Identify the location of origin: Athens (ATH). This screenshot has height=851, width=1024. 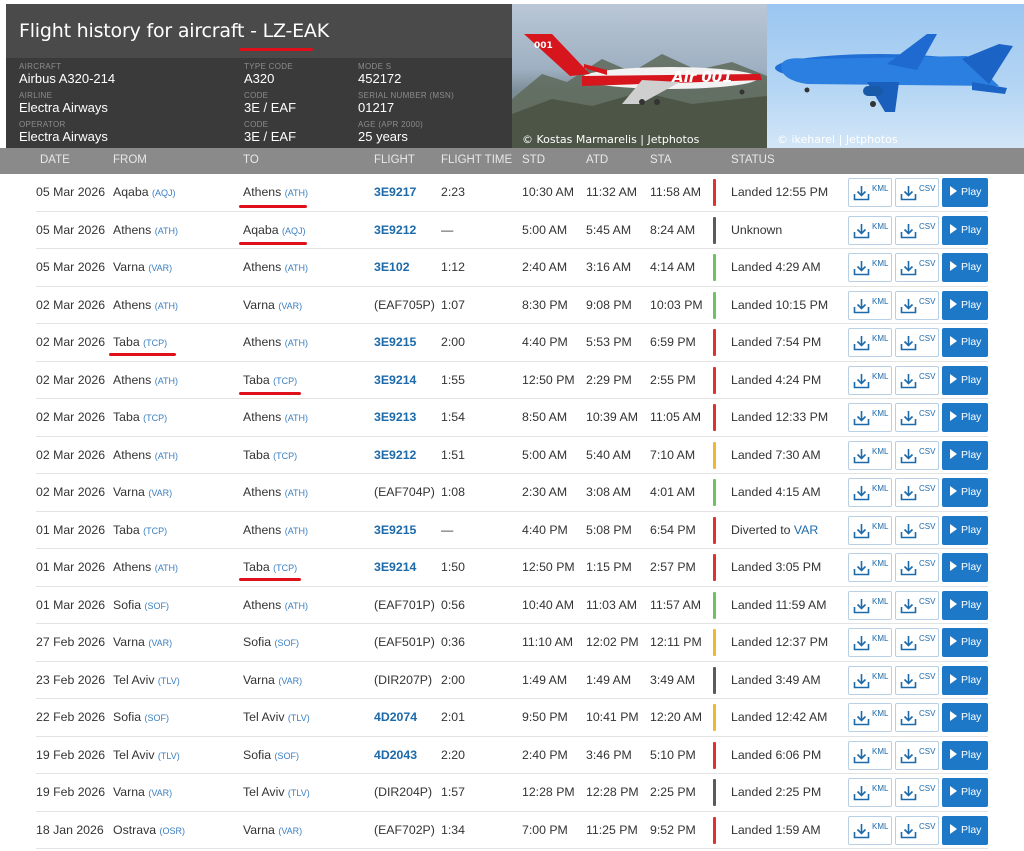
(145, 305).